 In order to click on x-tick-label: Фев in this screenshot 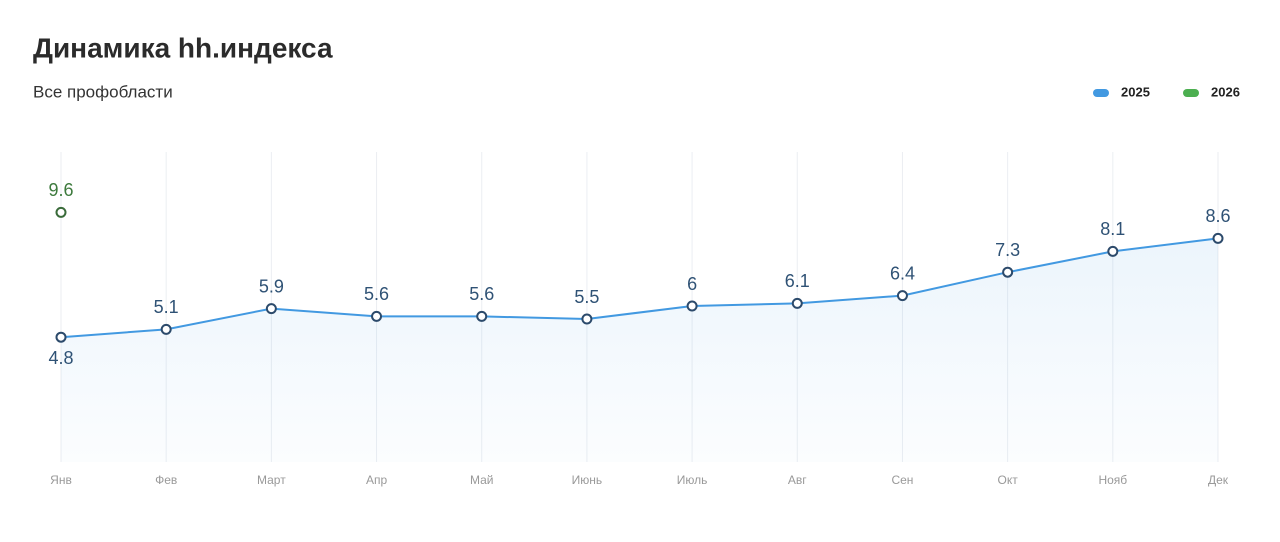, I will do `click(166, 480)`.